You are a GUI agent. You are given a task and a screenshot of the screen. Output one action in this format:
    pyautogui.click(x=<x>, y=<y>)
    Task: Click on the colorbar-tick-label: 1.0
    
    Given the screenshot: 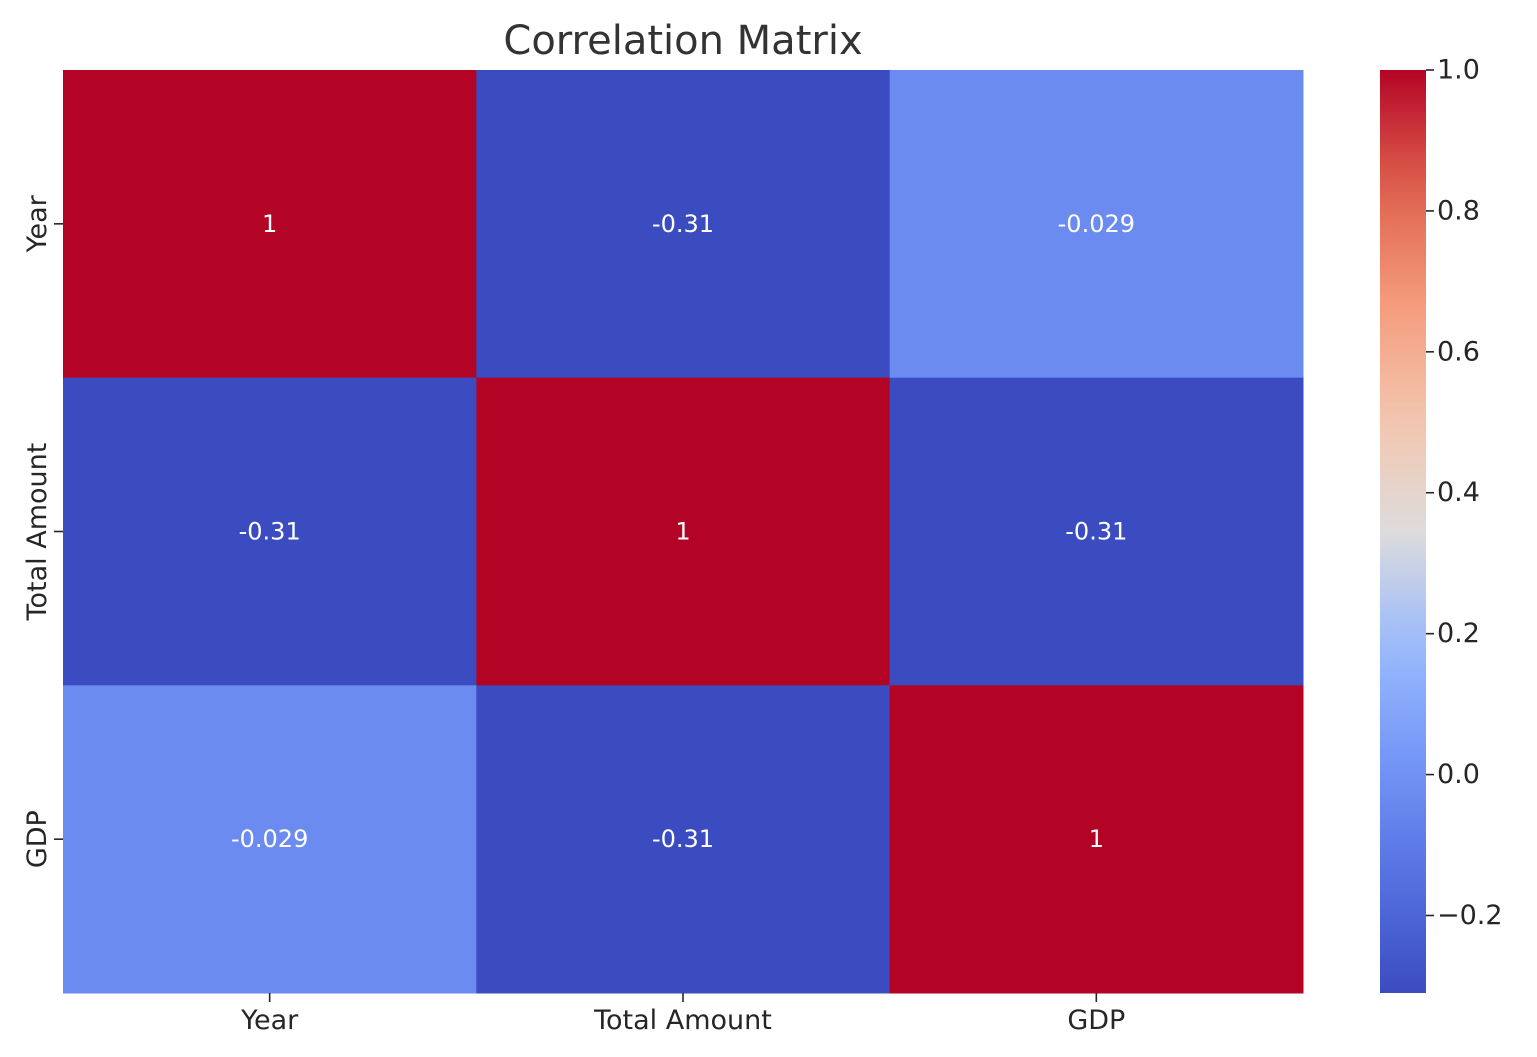 What is the action you would take?
    pyautogui.click(x=1458, y=70)
    